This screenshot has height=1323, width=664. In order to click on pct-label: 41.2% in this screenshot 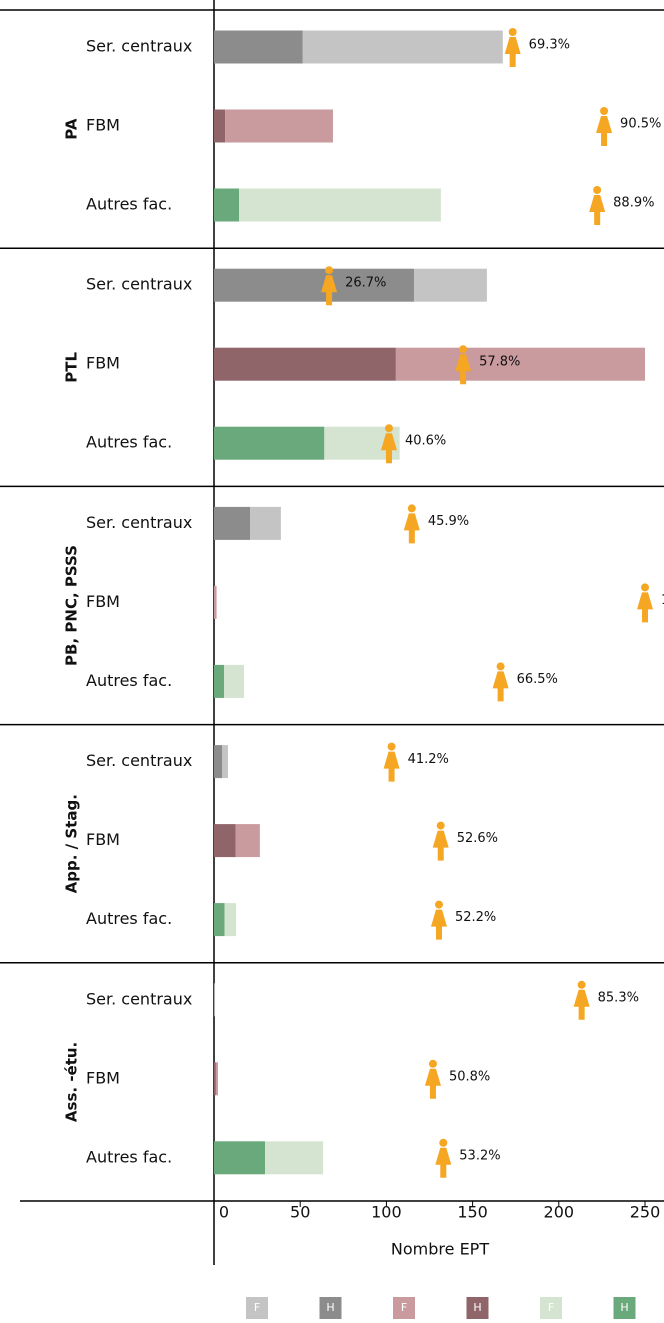, I will do `click(428, 759)`.